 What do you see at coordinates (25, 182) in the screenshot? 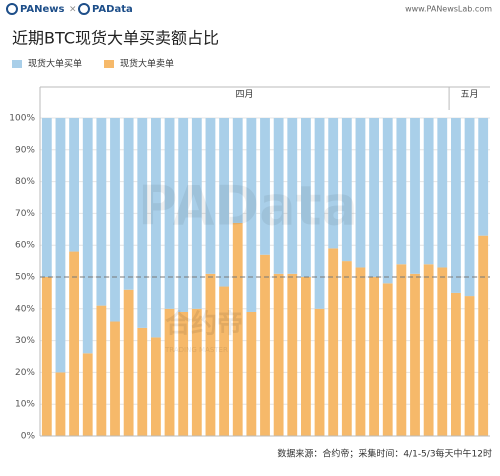
I see `y-tick-label: 80%` at bounding box center [25, 182].